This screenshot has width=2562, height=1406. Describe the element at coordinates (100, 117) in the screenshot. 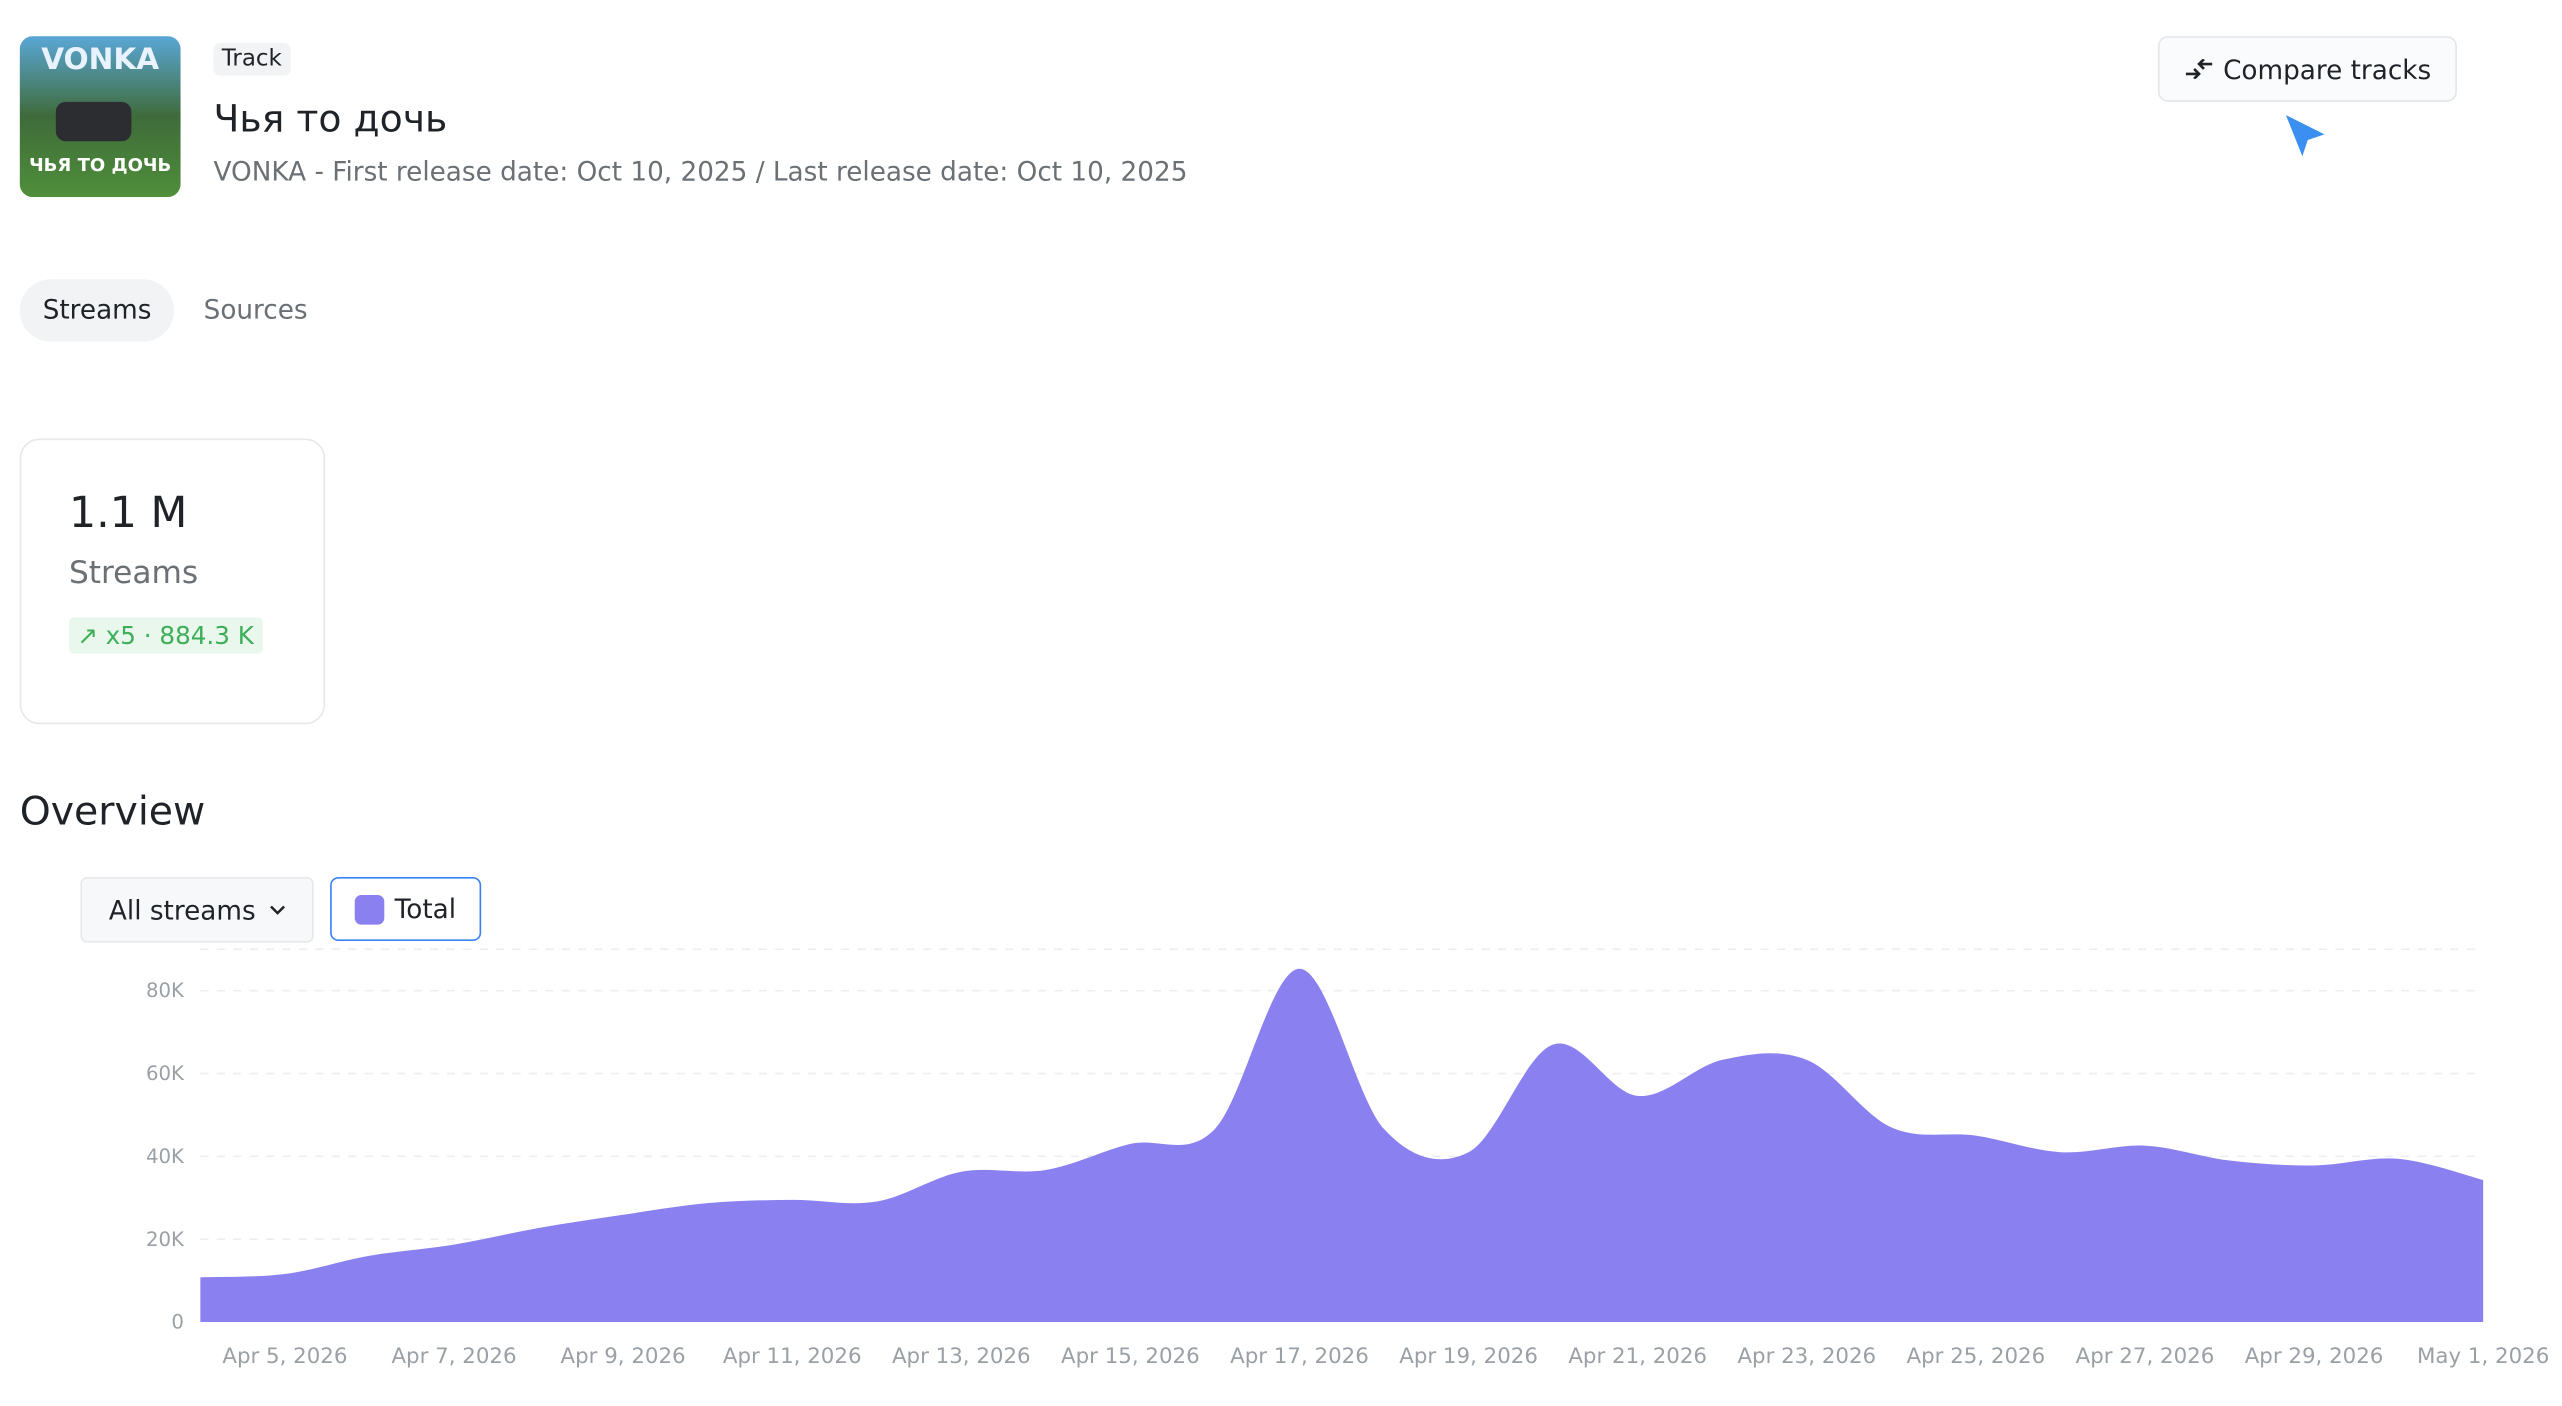

I see `cover-art: VONKA ЧЬЯ ТО ДОЧЬ` at that location.